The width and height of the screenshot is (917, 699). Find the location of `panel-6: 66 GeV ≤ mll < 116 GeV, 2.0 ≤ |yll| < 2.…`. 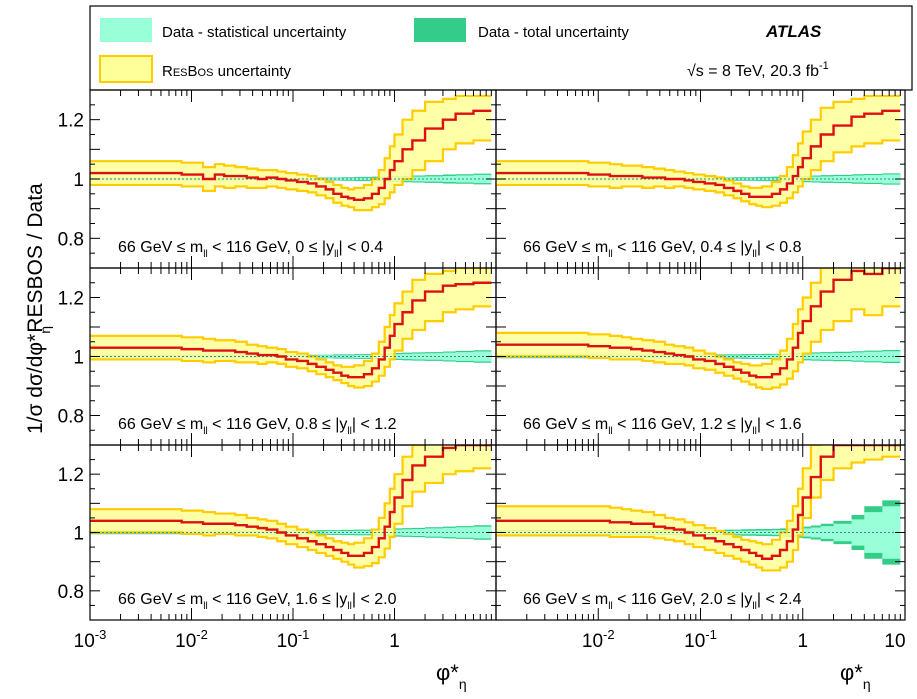

panel-6: 66 GeV ≤ mll < 116 GeV, 2.0 ≤ |yll| < 2.… is located at coordinates (701, 544).